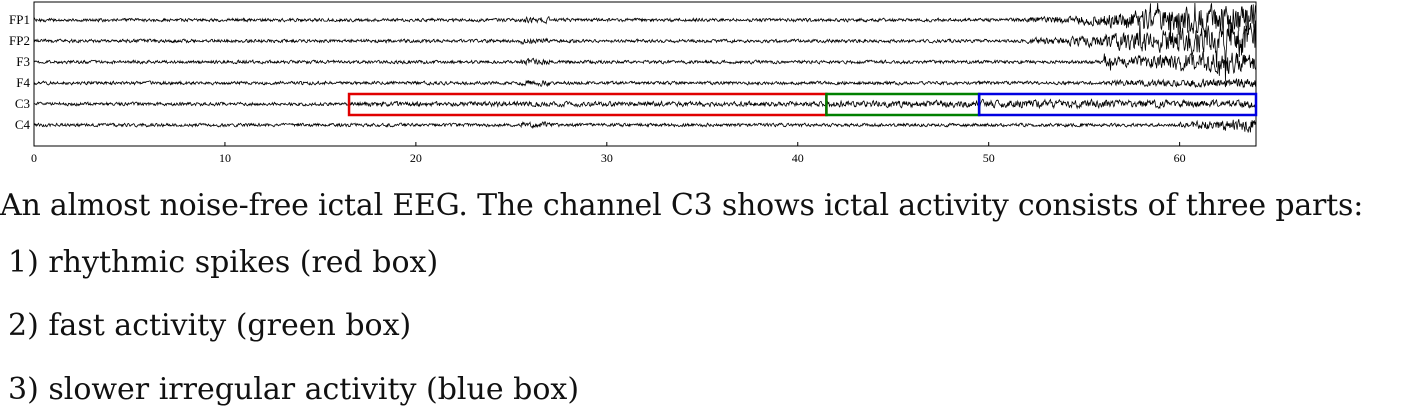 This screenshot has height=420, width=1408. Describe the element at coordinates (645, 24) in the screenshot. I see `trace-fp1` at that location.